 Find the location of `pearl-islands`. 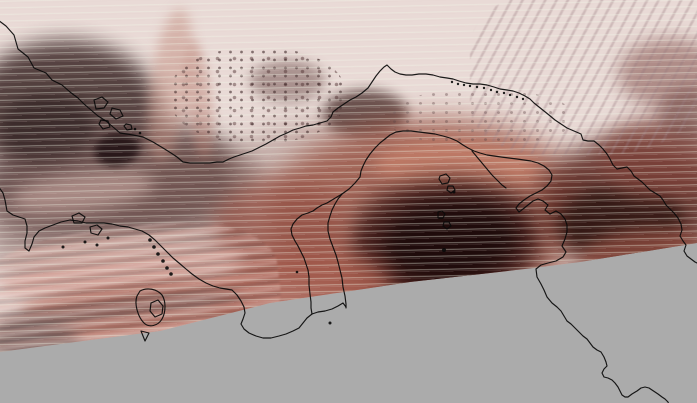

pearl-islands is located at coordinates (446, 201).